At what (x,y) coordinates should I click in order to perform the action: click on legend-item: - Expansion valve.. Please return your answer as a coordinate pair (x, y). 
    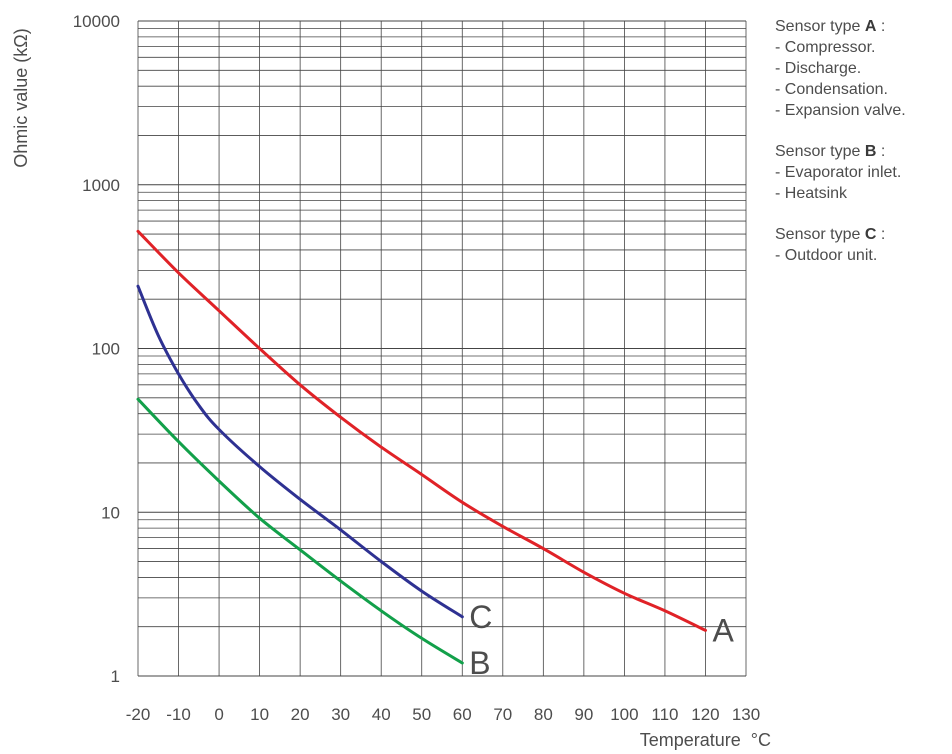
    Looking at the image, I should click on (840, 110).